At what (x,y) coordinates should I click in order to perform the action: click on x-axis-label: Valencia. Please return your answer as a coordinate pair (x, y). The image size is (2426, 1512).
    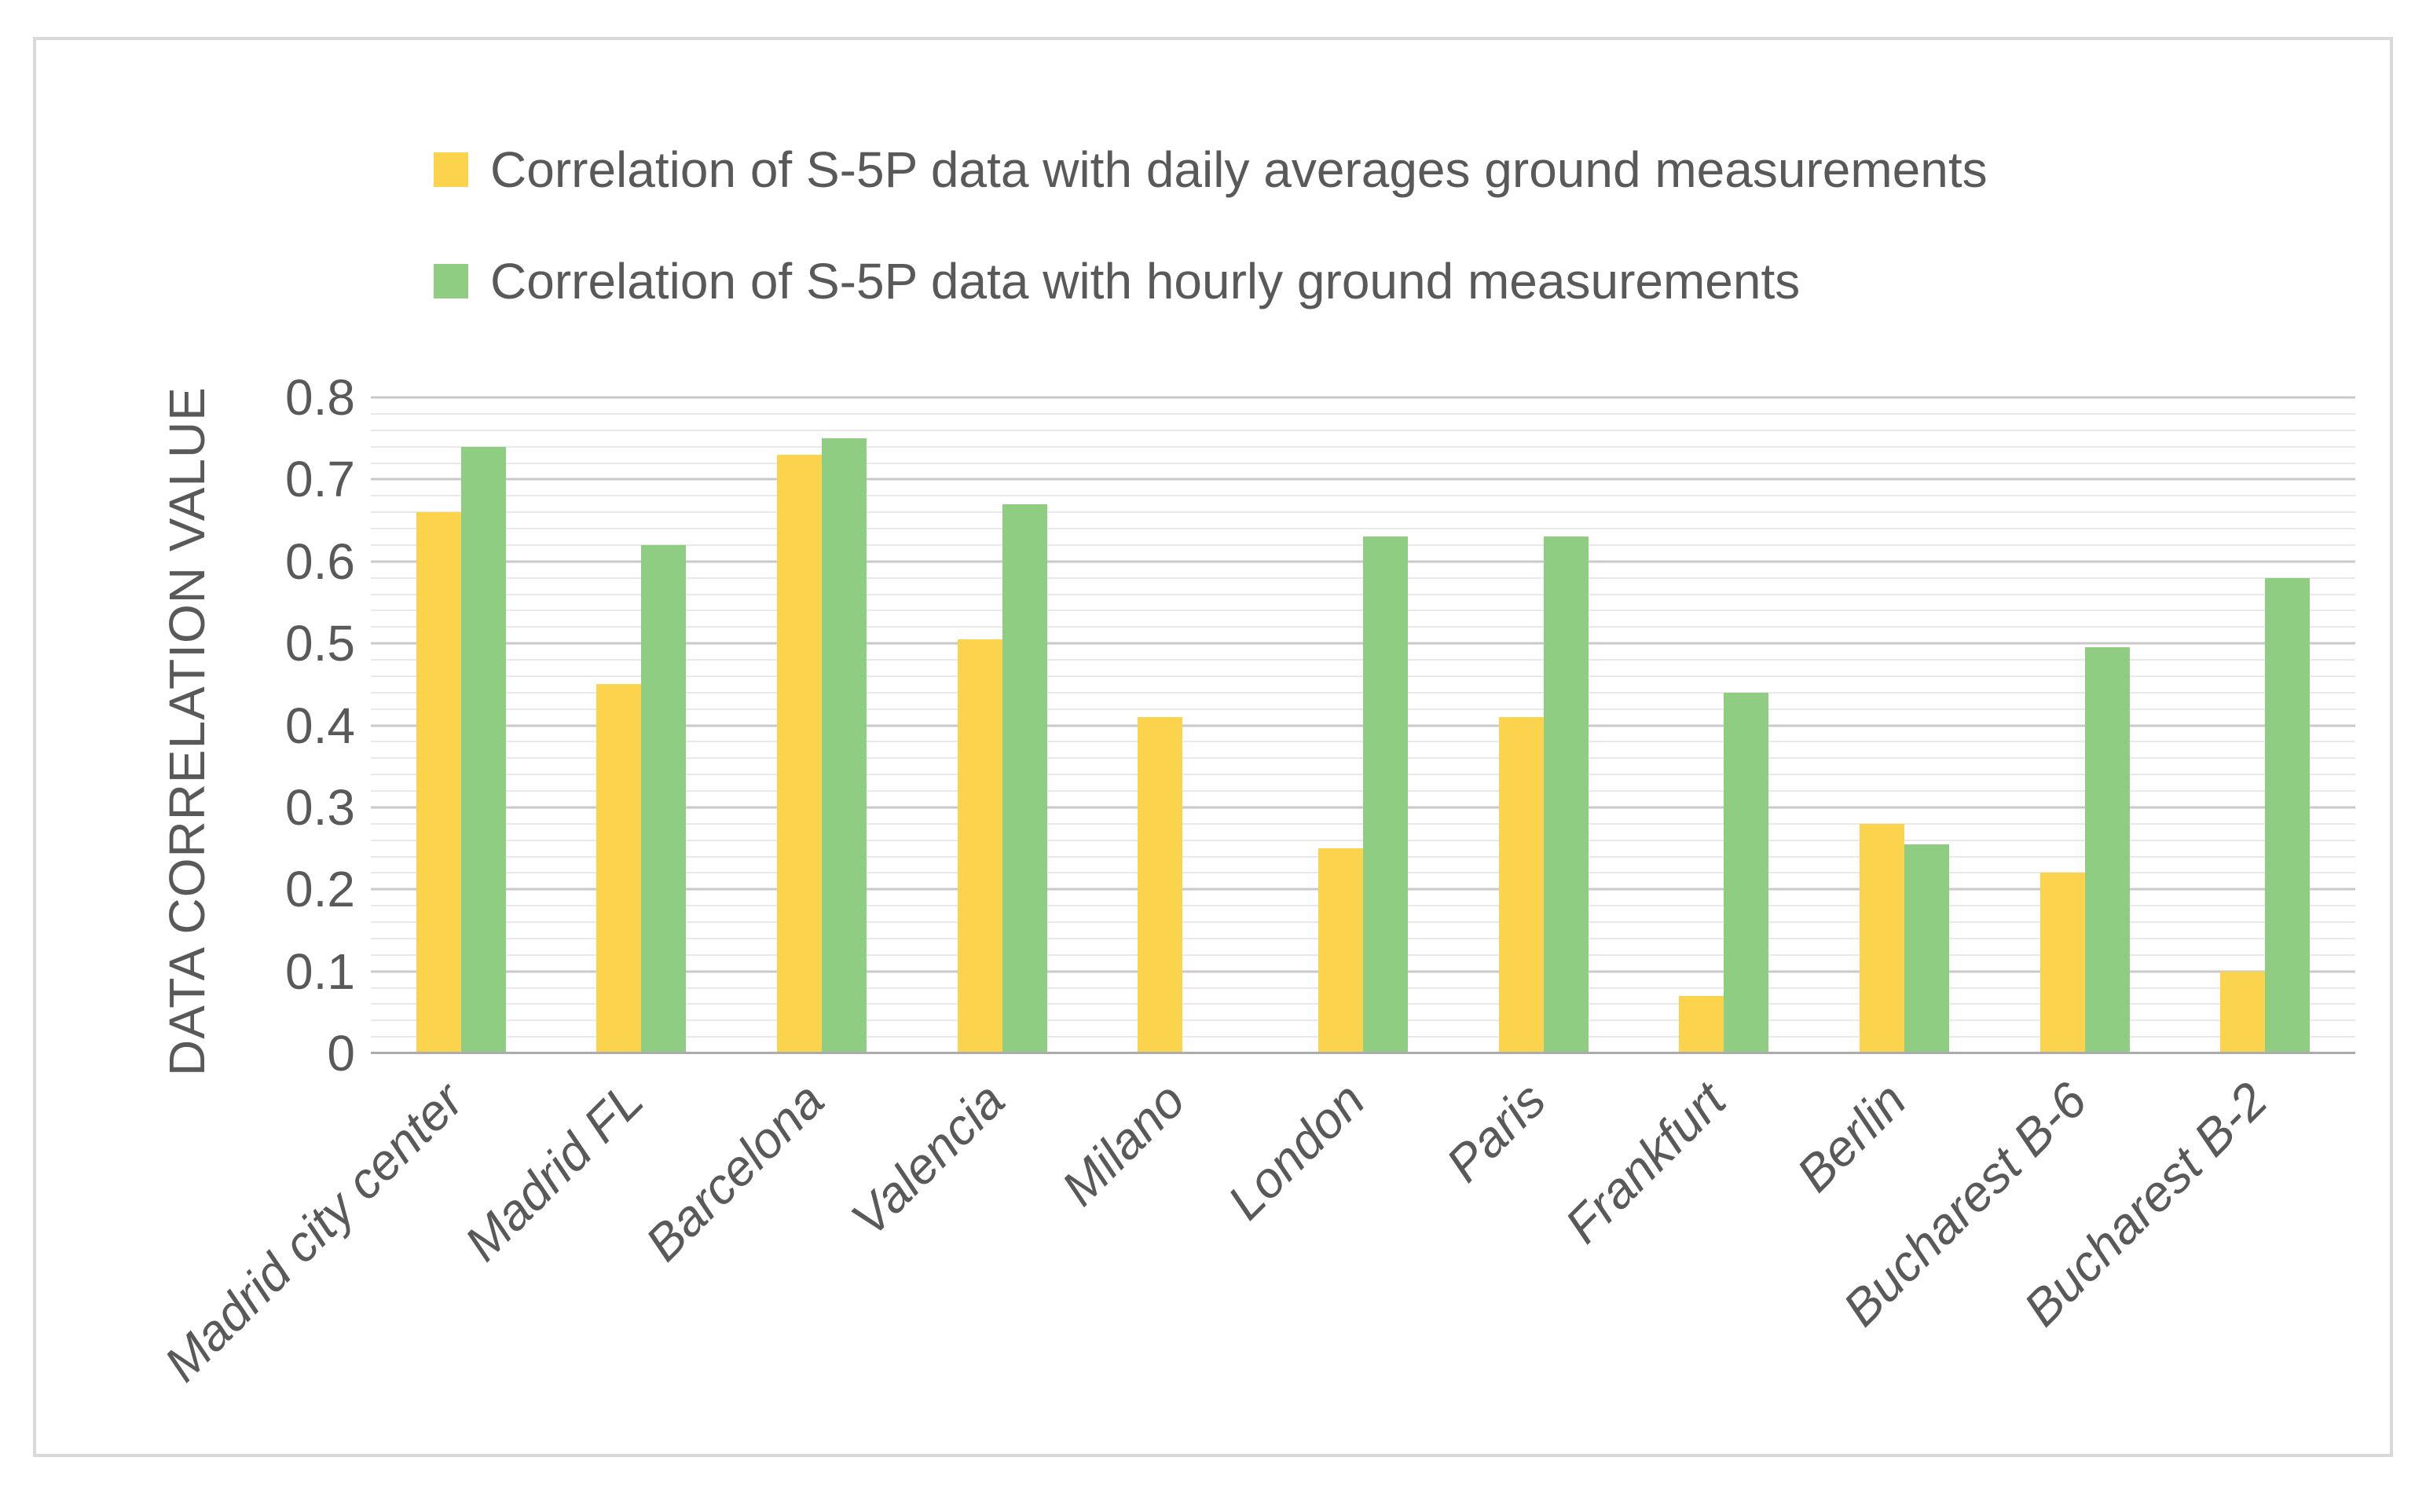
    Looking at the image, I should click on (928, 1159).